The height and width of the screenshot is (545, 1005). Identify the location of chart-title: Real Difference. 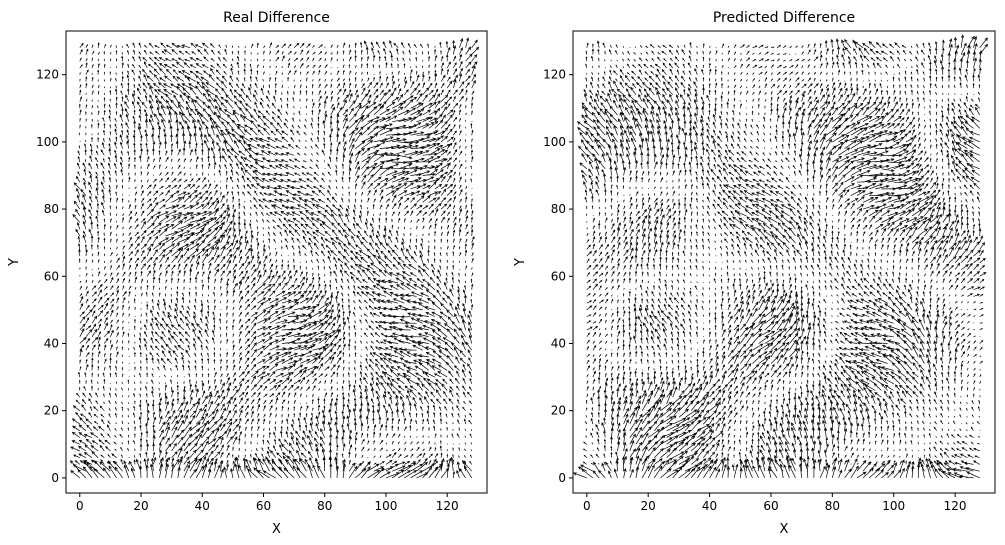
(276, 18).